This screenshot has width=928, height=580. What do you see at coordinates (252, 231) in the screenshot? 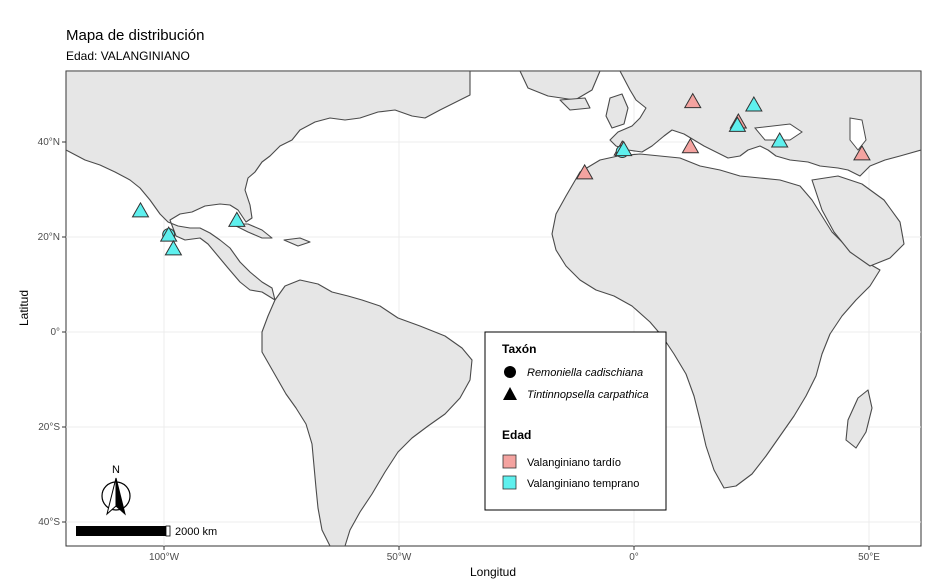
I see `land-cuba` at bounding box center [252, 231].